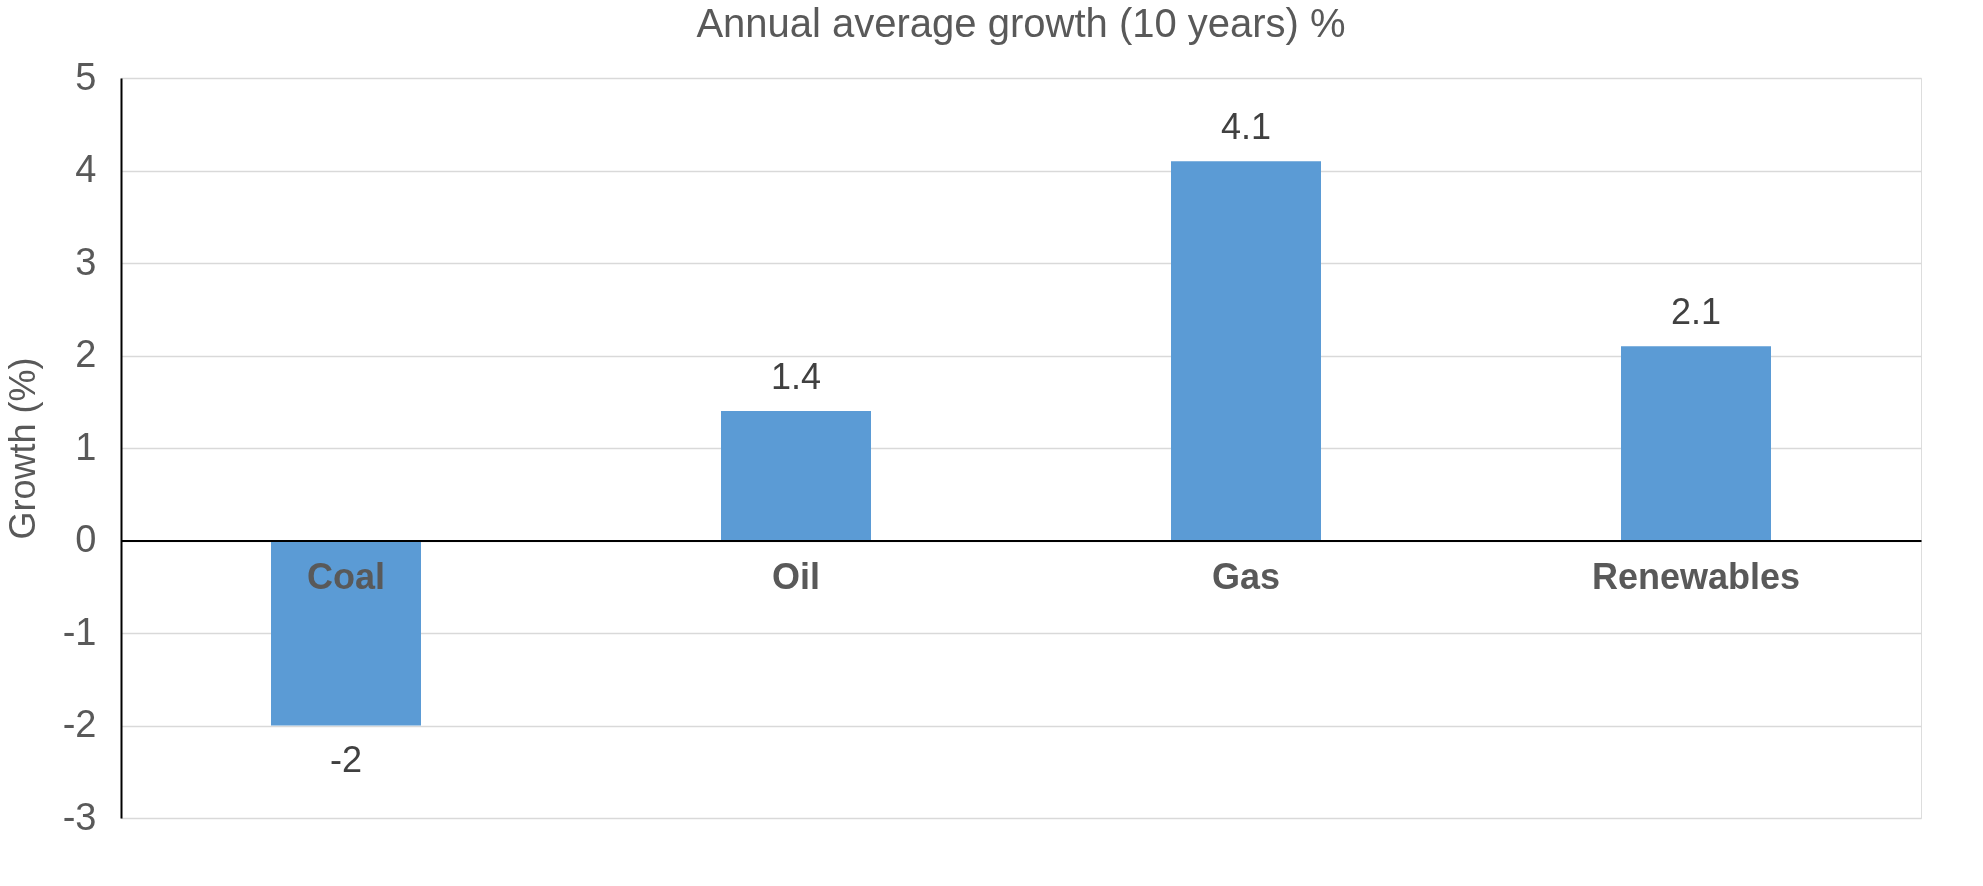 This screenshot has width=1983, height=886. I want to click on y-tick-label: -3, so click(79, 816).